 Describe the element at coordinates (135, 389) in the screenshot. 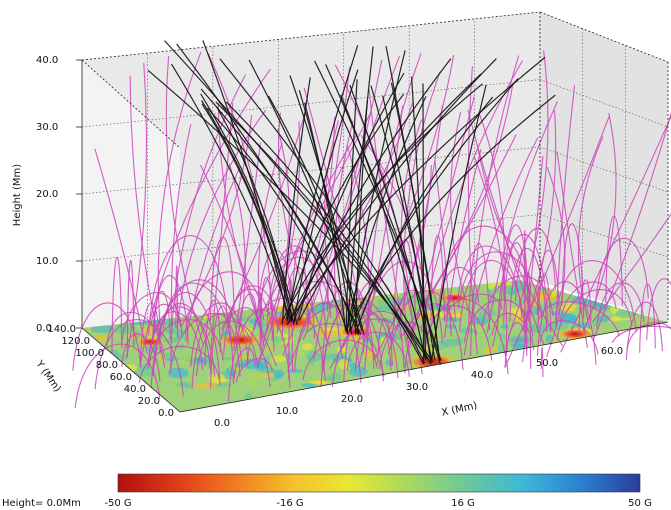

I see `y-tick-label: 40.0` at that location.